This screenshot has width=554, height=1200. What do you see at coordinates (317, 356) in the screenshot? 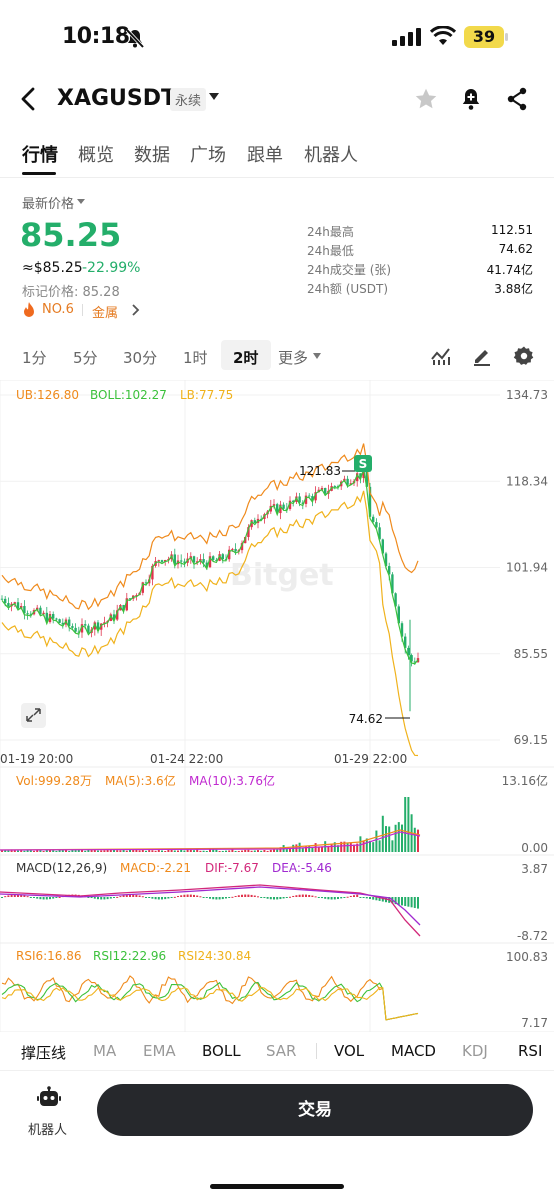
I see `more-dropdown-icon` at bounding box center [317, 356].